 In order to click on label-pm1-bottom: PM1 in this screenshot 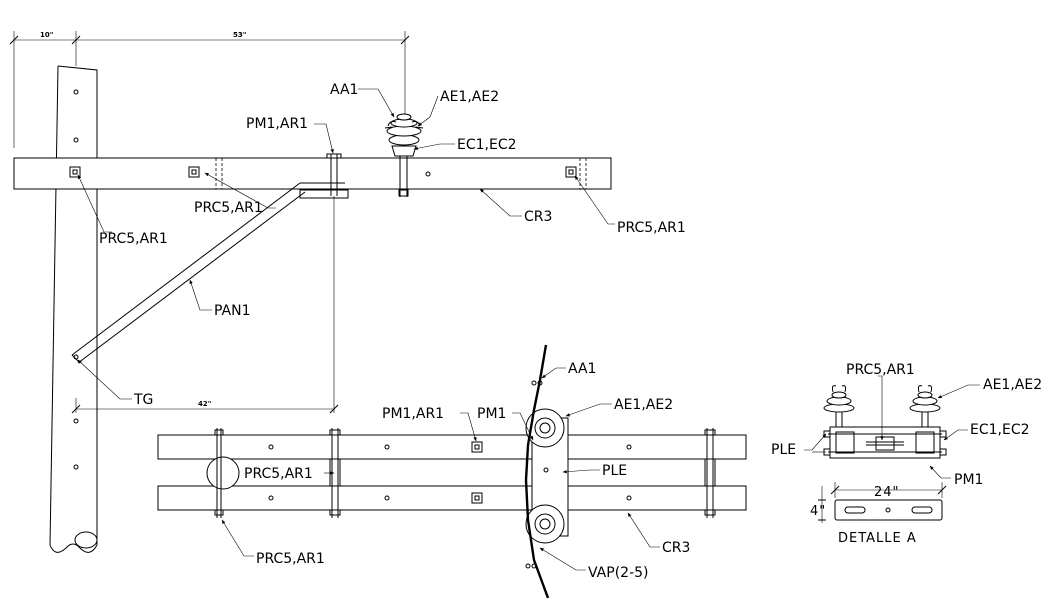, I will do `click(491, 414)`.